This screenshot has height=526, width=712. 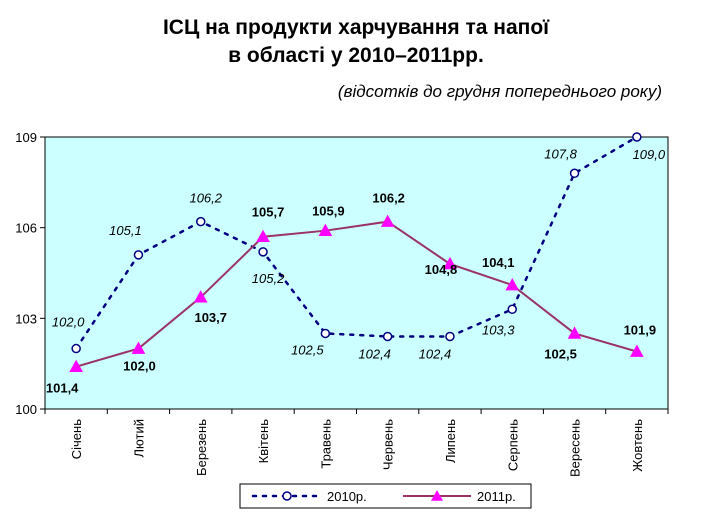 What do you see at coordinates (210, 317) in the screenshot?
I see `data-label-2011: 103,7` at bounding box center [210, 317].